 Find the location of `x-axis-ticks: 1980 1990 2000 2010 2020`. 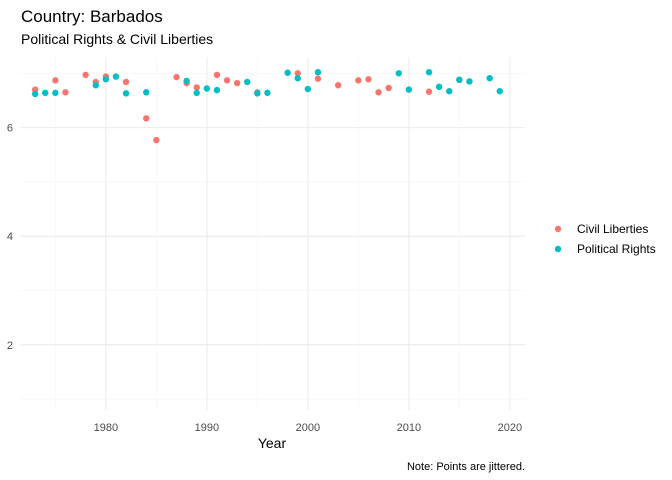

x-axis-ticks: 1980 1990 2000 2010 2020 is located at coordinates (308, 428).